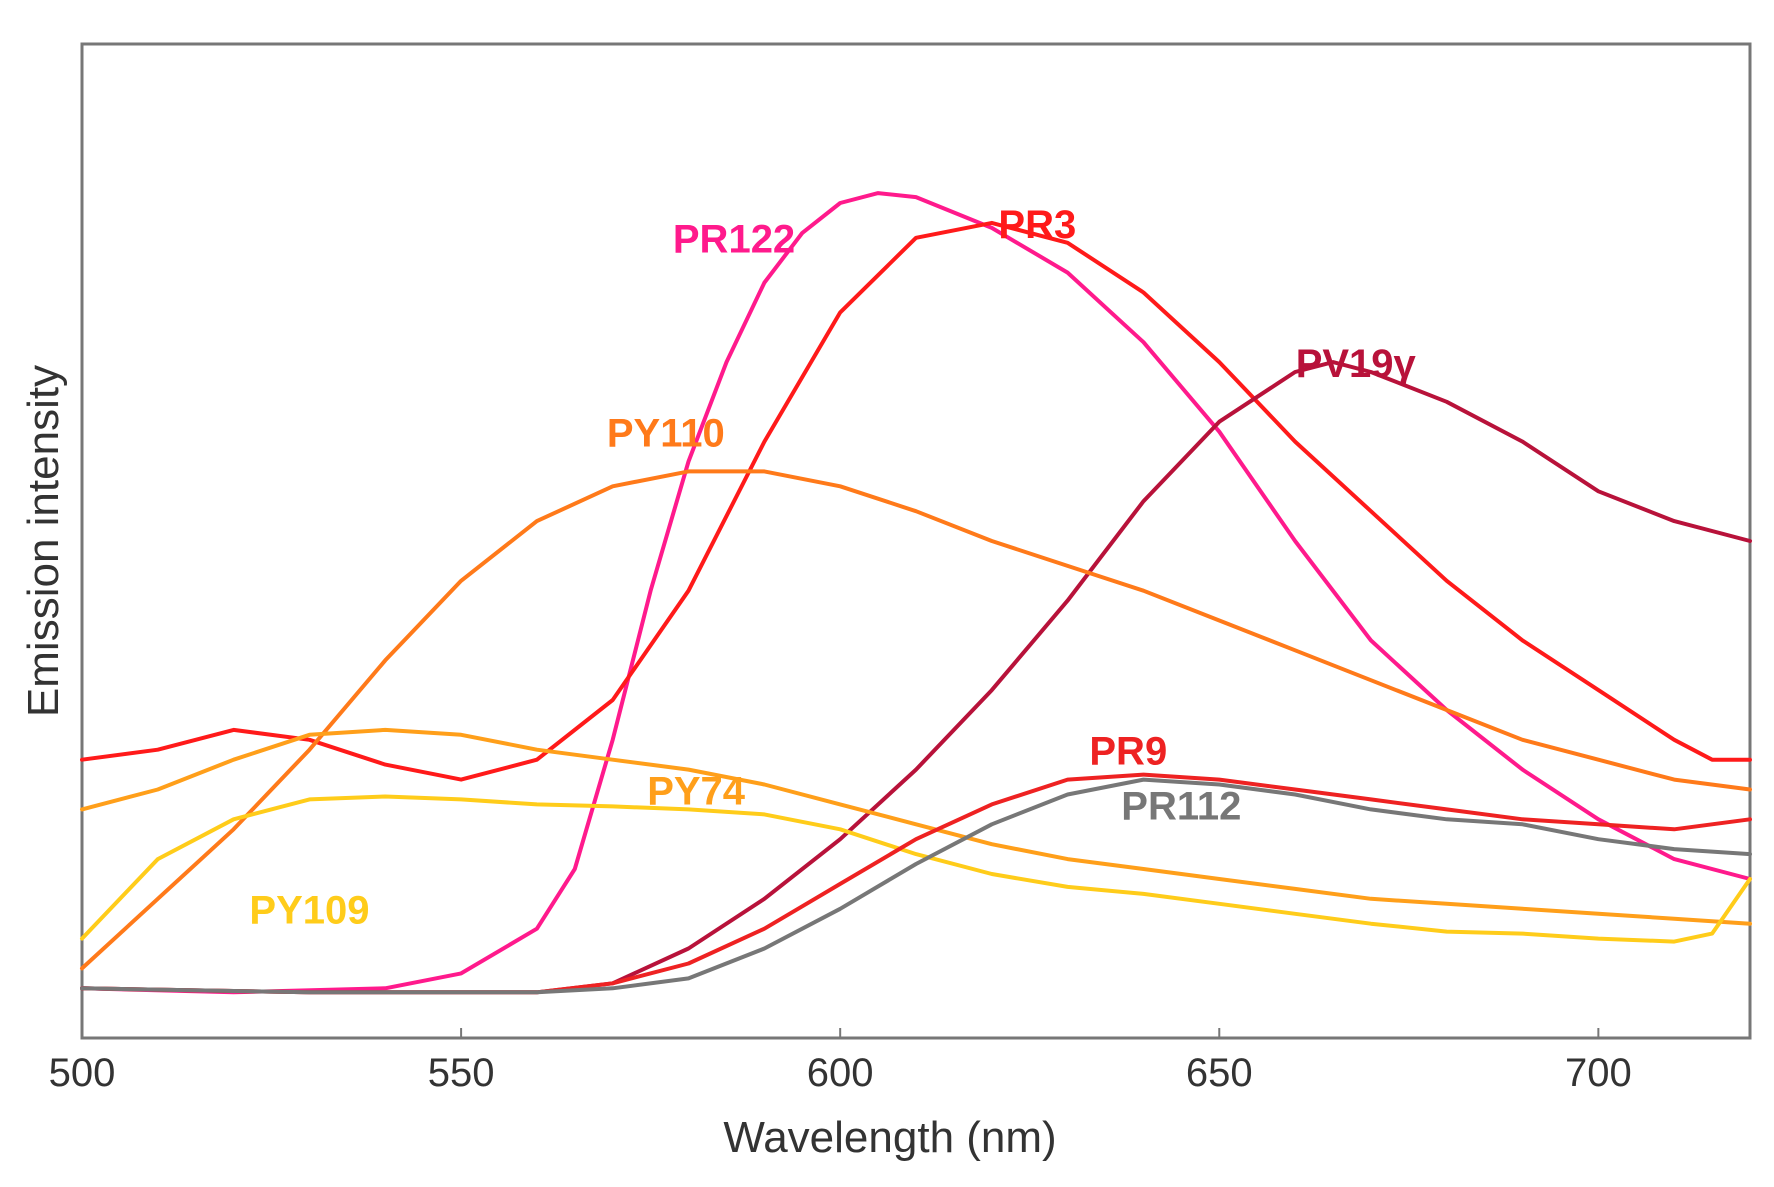  Describe the element at coordinates (1037, 225) in the screenshot. I see `series-label-pr3: PR3` at that location.